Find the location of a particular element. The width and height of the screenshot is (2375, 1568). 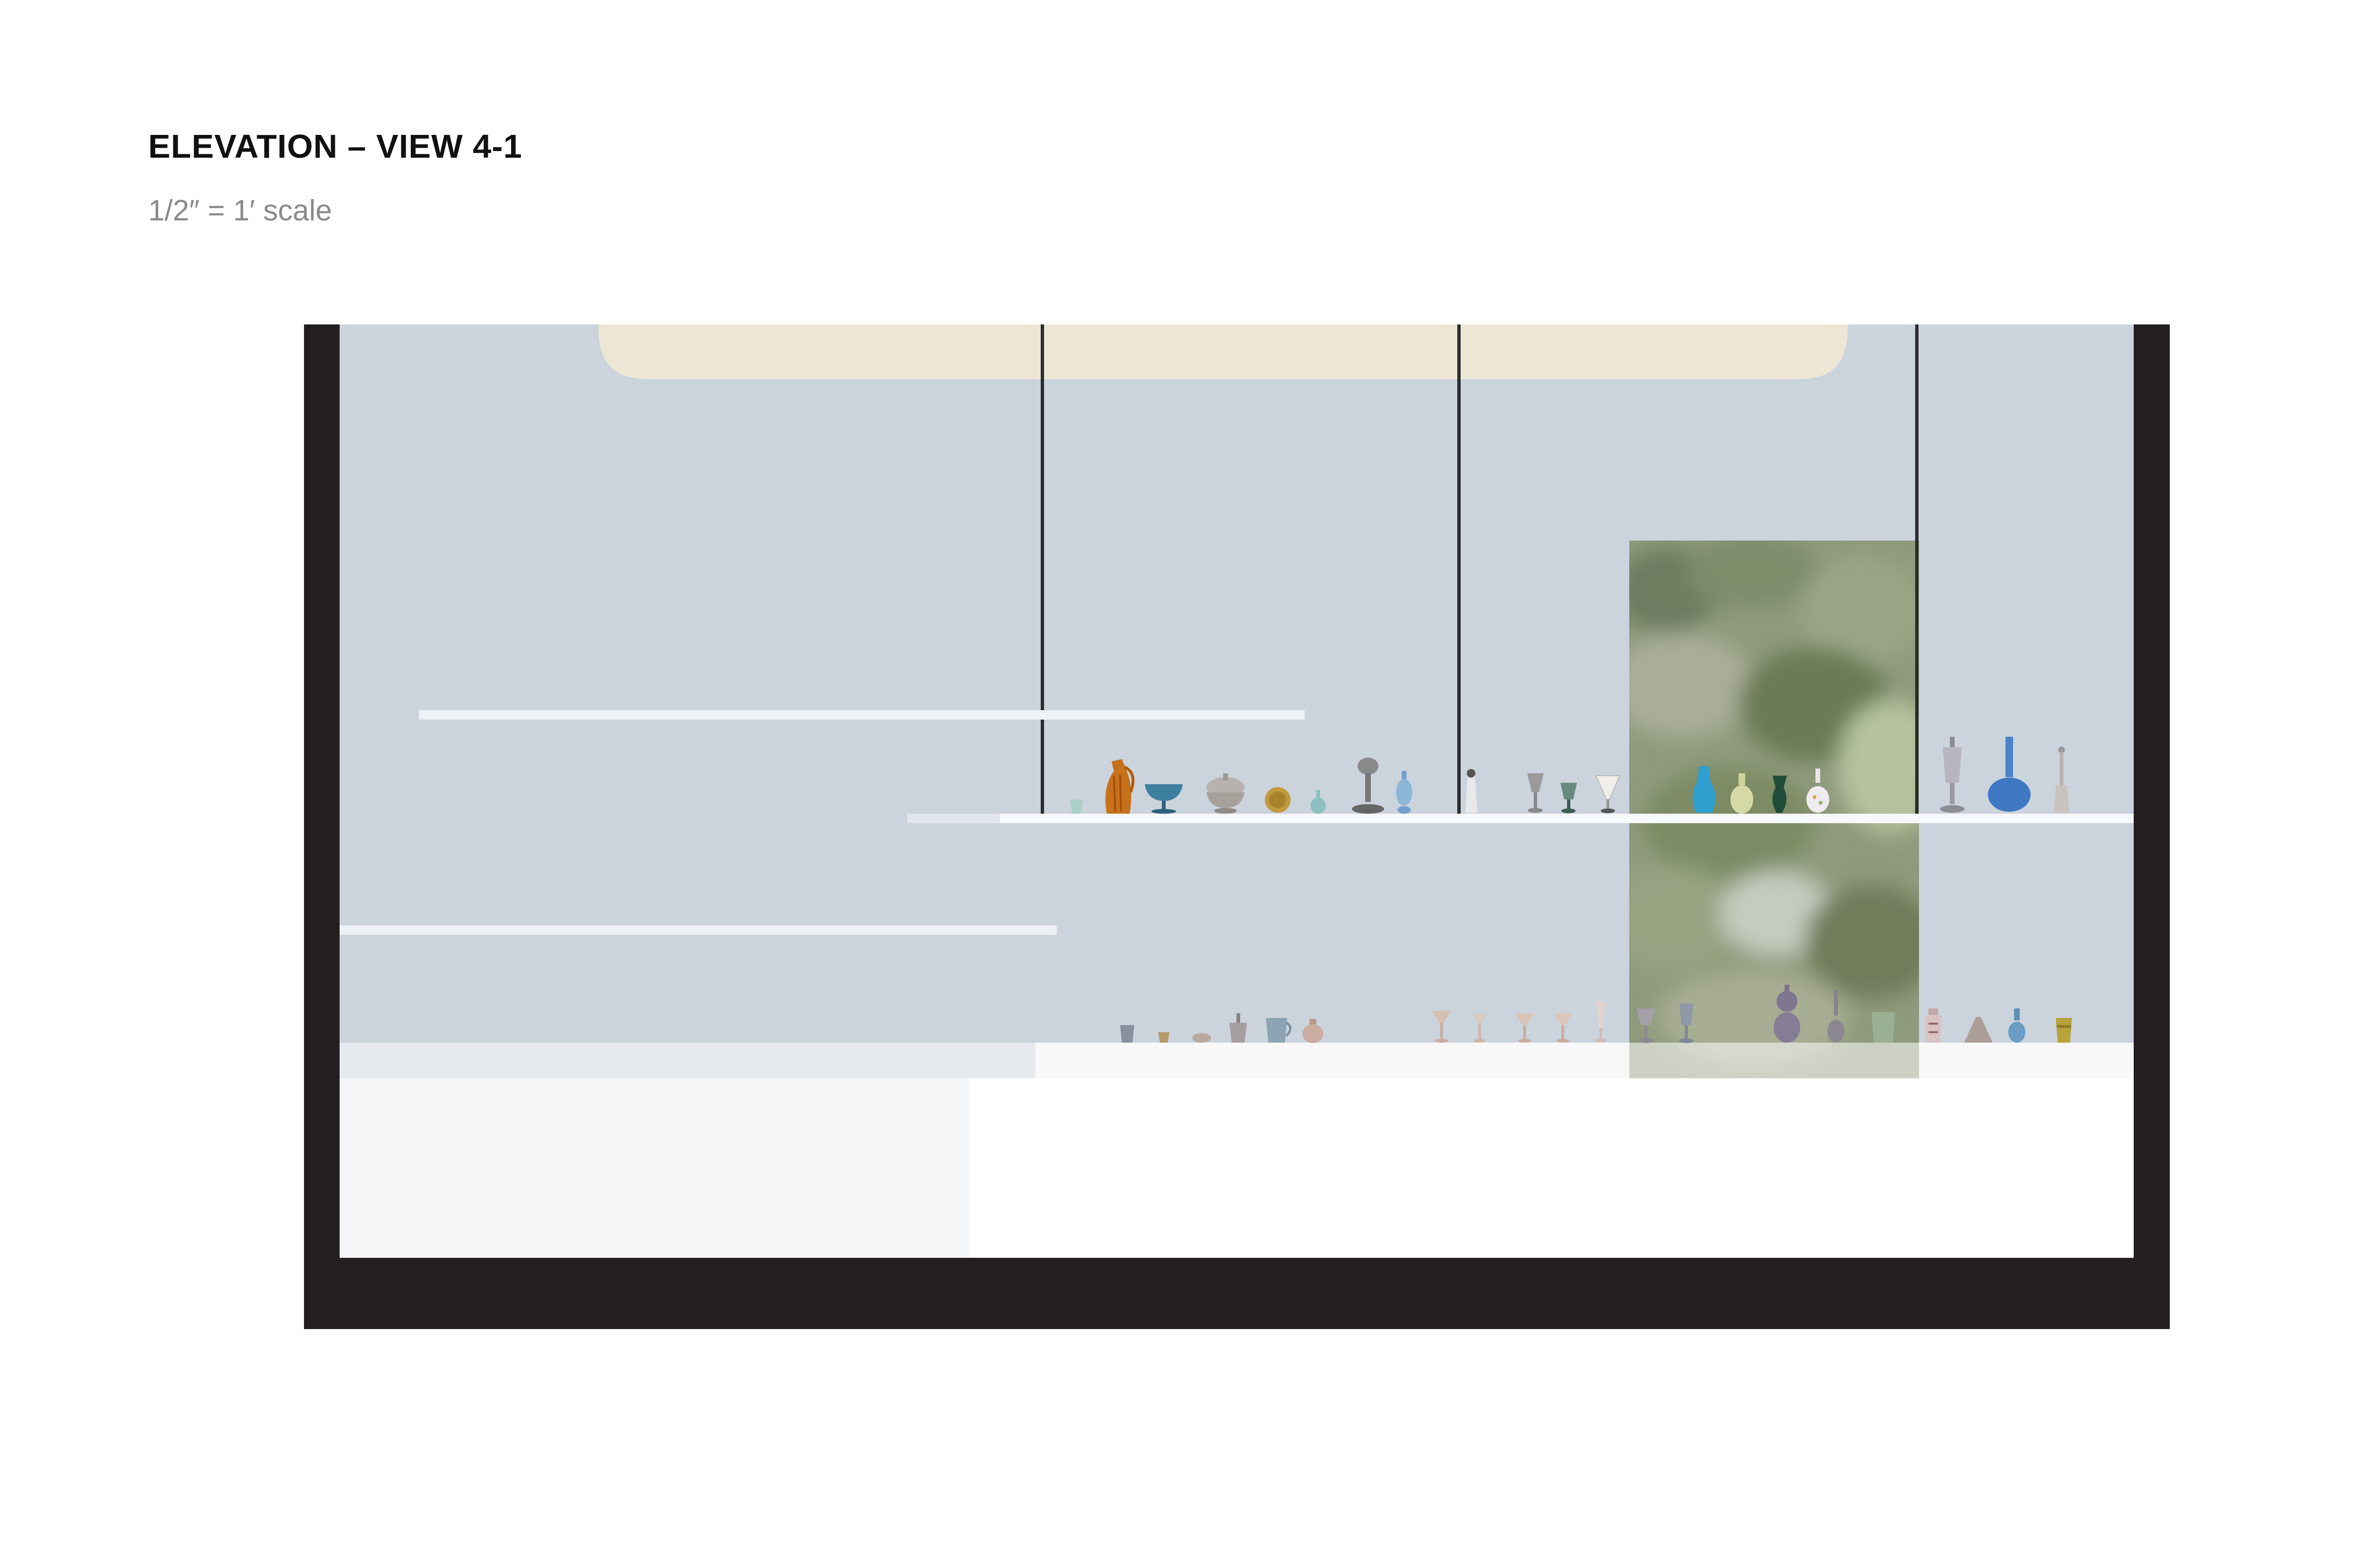

blue-bowl-icon is located at coordinates (1164, 799).